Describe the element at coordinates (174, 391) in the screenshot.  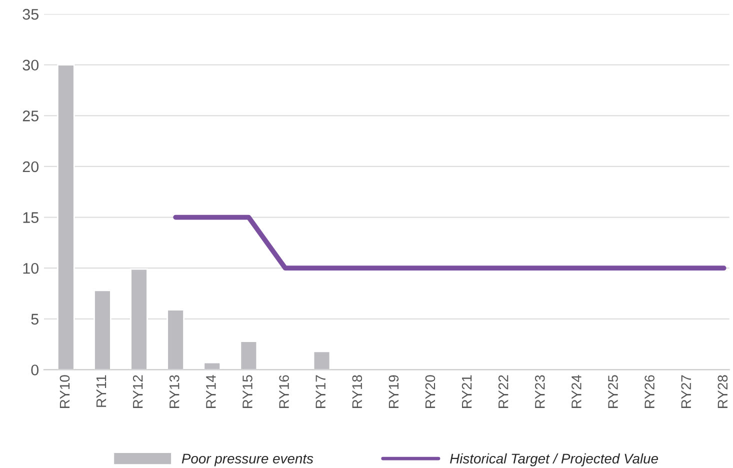
I see `x-tick-label: RY13` at that location.